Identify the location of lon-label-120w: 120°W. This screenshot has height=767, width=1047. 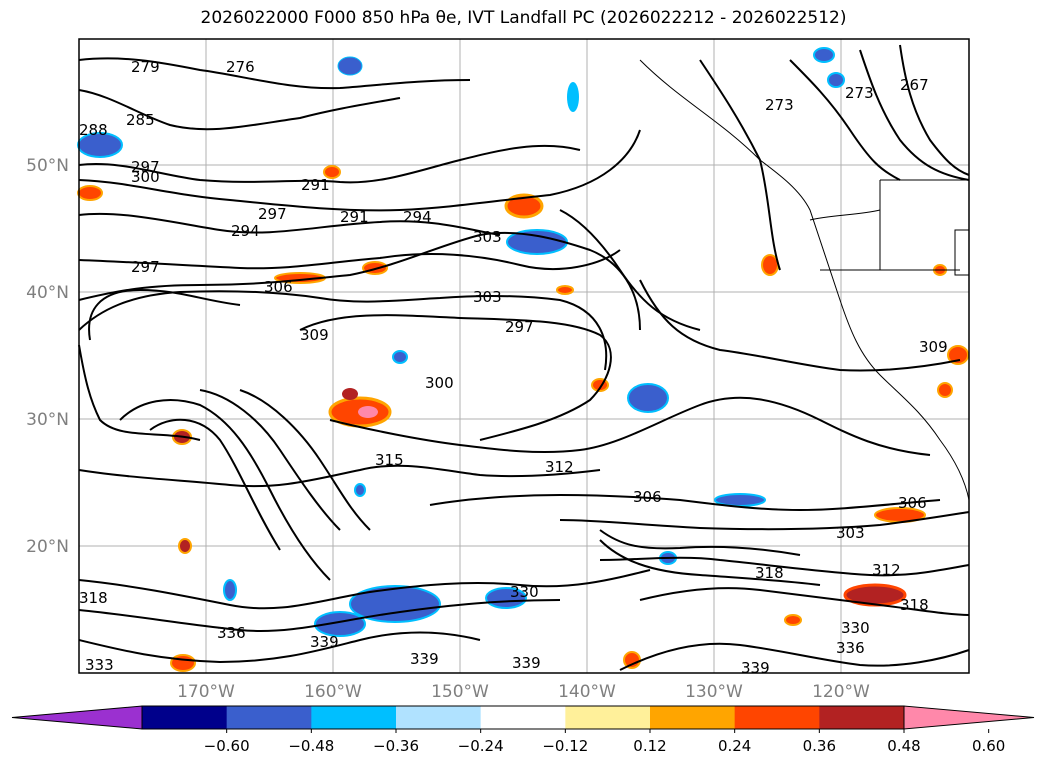
(841, 692).